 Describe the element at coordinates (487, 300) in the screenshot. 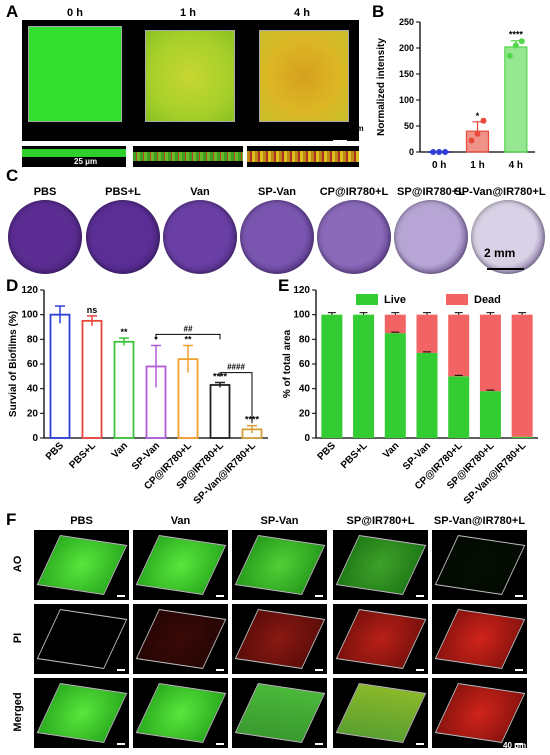

I see `e-legend-label: Dead` at that location.